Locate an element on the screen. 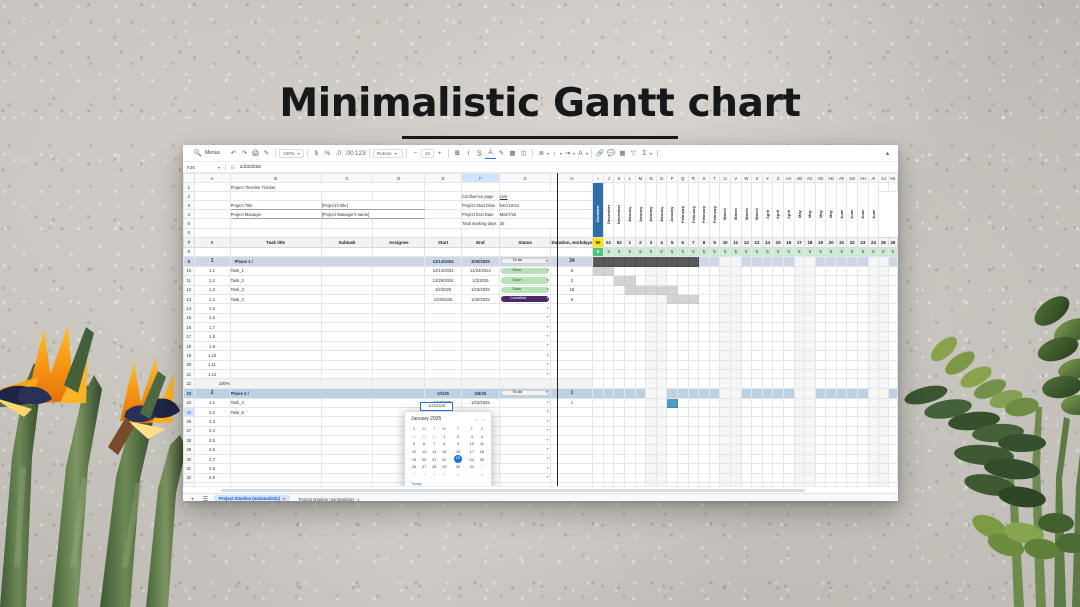  column-header: AD is located at coordinates (820, 178).